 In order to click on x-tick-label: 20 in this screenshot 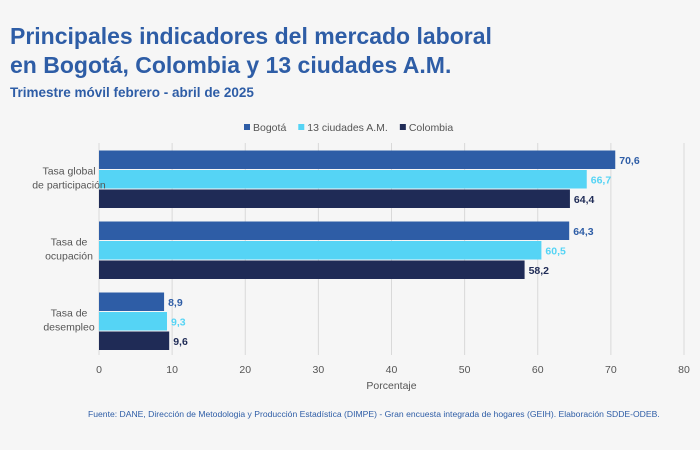, I will do `click(245, 370)`.